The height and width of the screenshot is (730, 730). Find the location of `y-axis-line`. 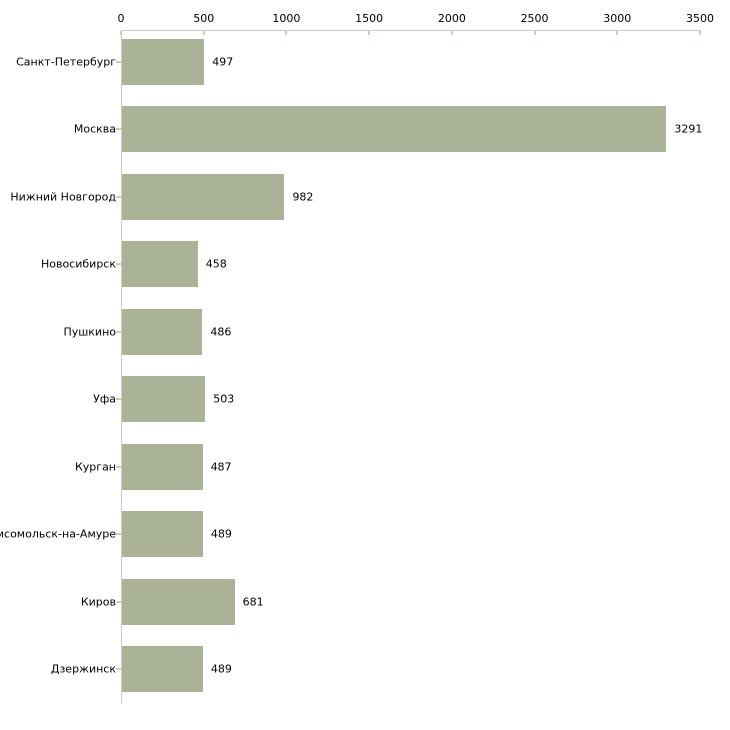

y-axis-line is located at coordinates (121, 366).